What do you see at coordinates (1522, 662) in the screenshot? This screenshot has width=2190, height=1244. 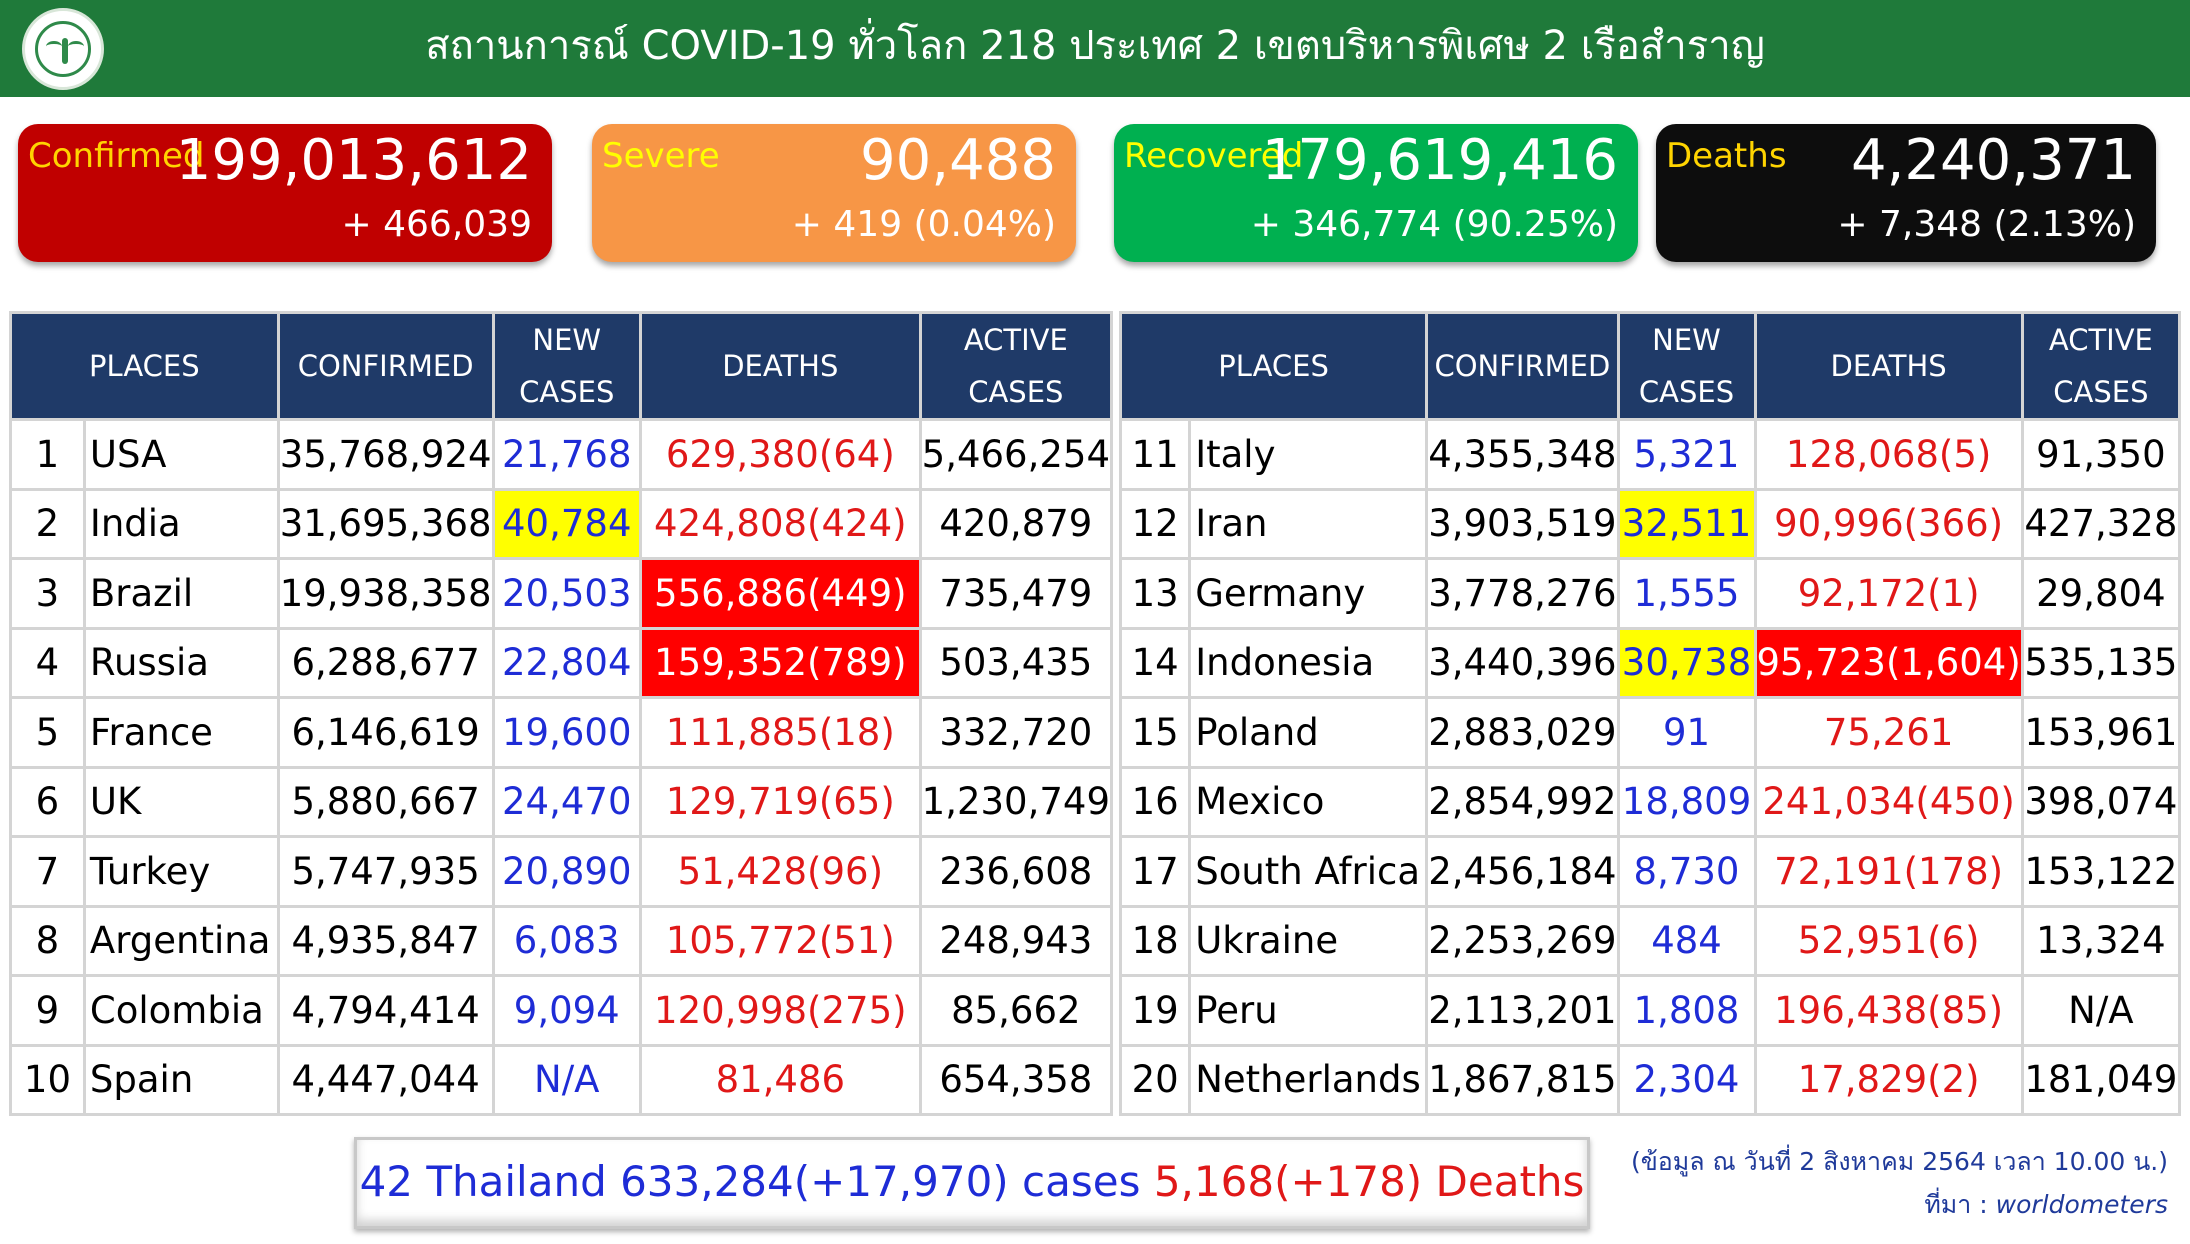 I see `confirmed-cell: 3,440,396` at bounding box center [1522, 662].